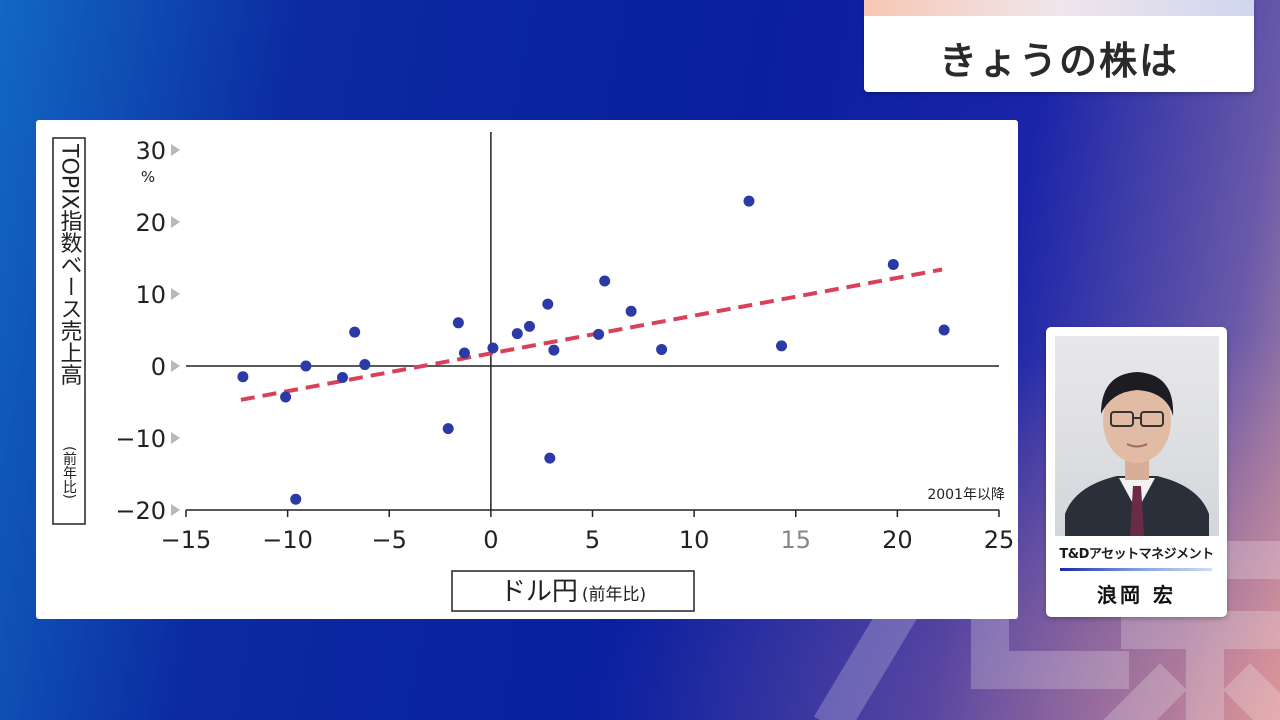  Describe the element at coordinates (1136, 554) in the screenshot. I see `commentator-company: T&Dアセットマネジメント` at that location.